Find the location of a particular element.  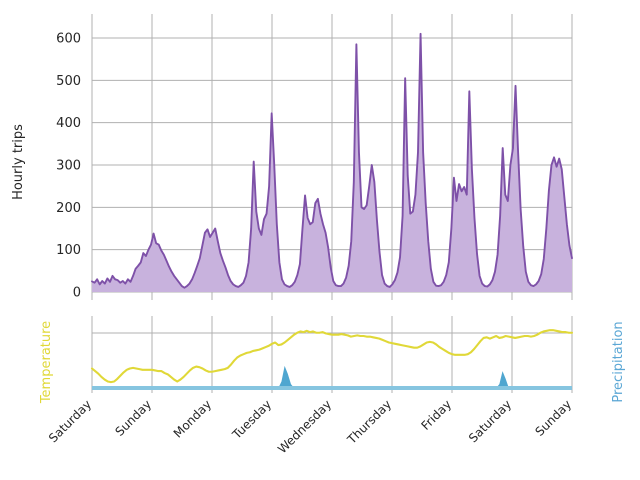

y-tick-label: 0 is located at coordinates (77, 293).